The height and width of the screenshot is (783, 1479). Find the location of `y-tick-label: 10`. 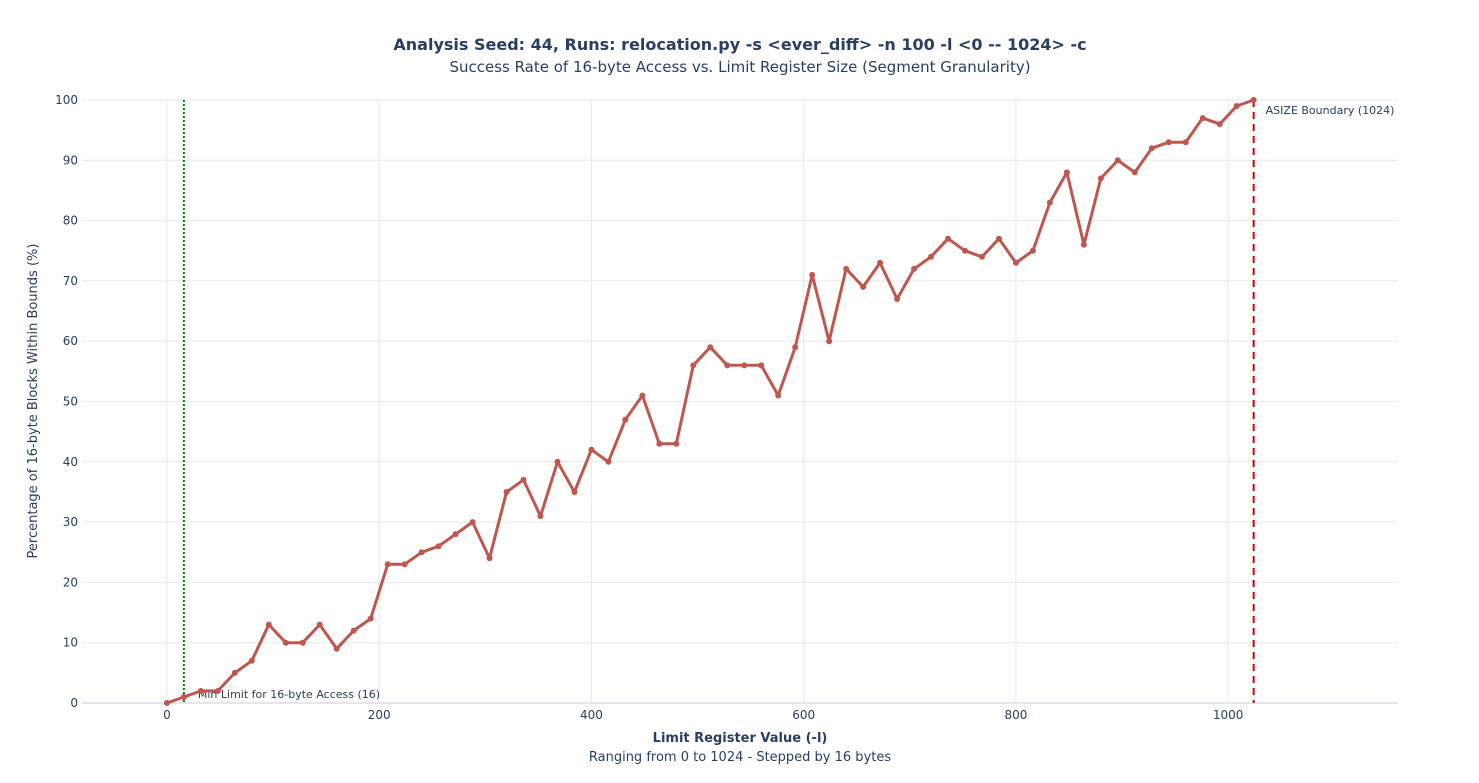

y-tick-label: 10 is located at coordinates (70, 643).